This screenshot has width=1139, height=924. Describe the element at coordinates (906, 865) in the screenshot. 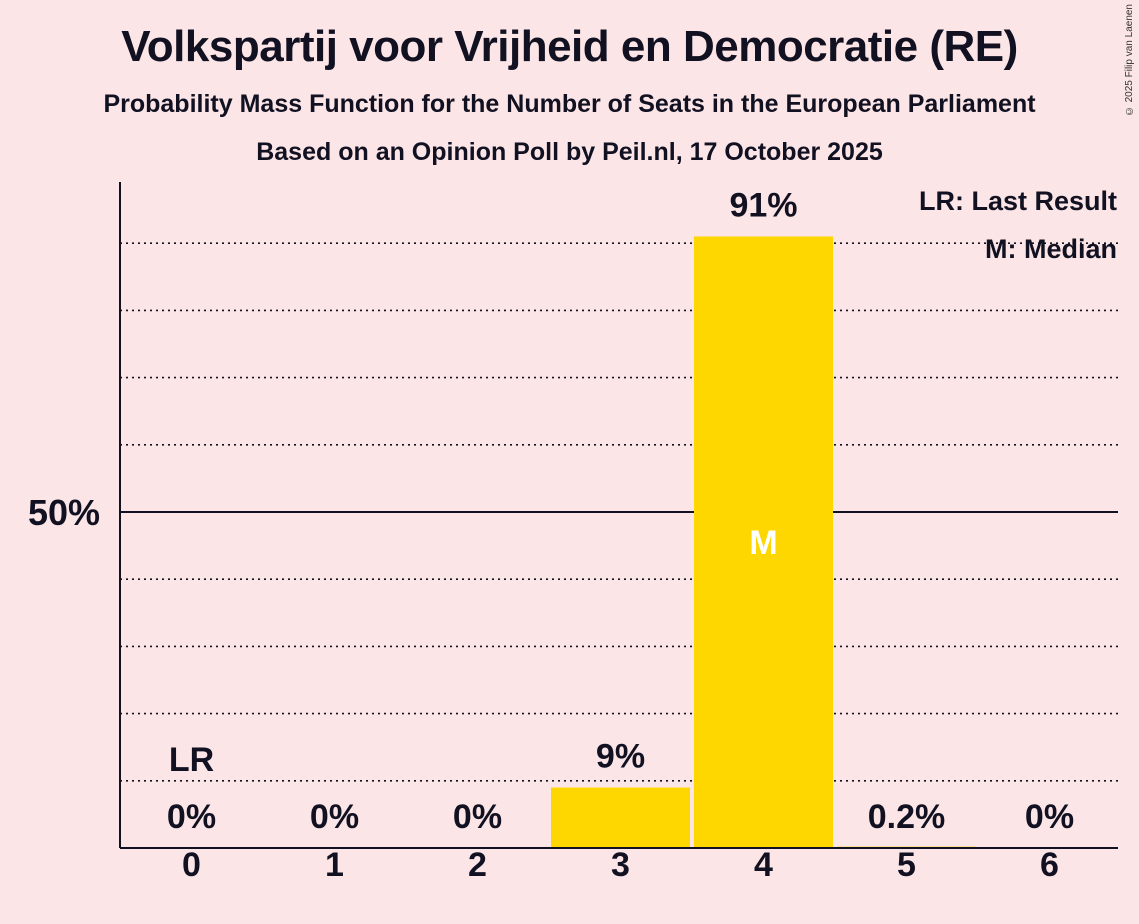

I see `x-tick-label-5: 5` at that location.